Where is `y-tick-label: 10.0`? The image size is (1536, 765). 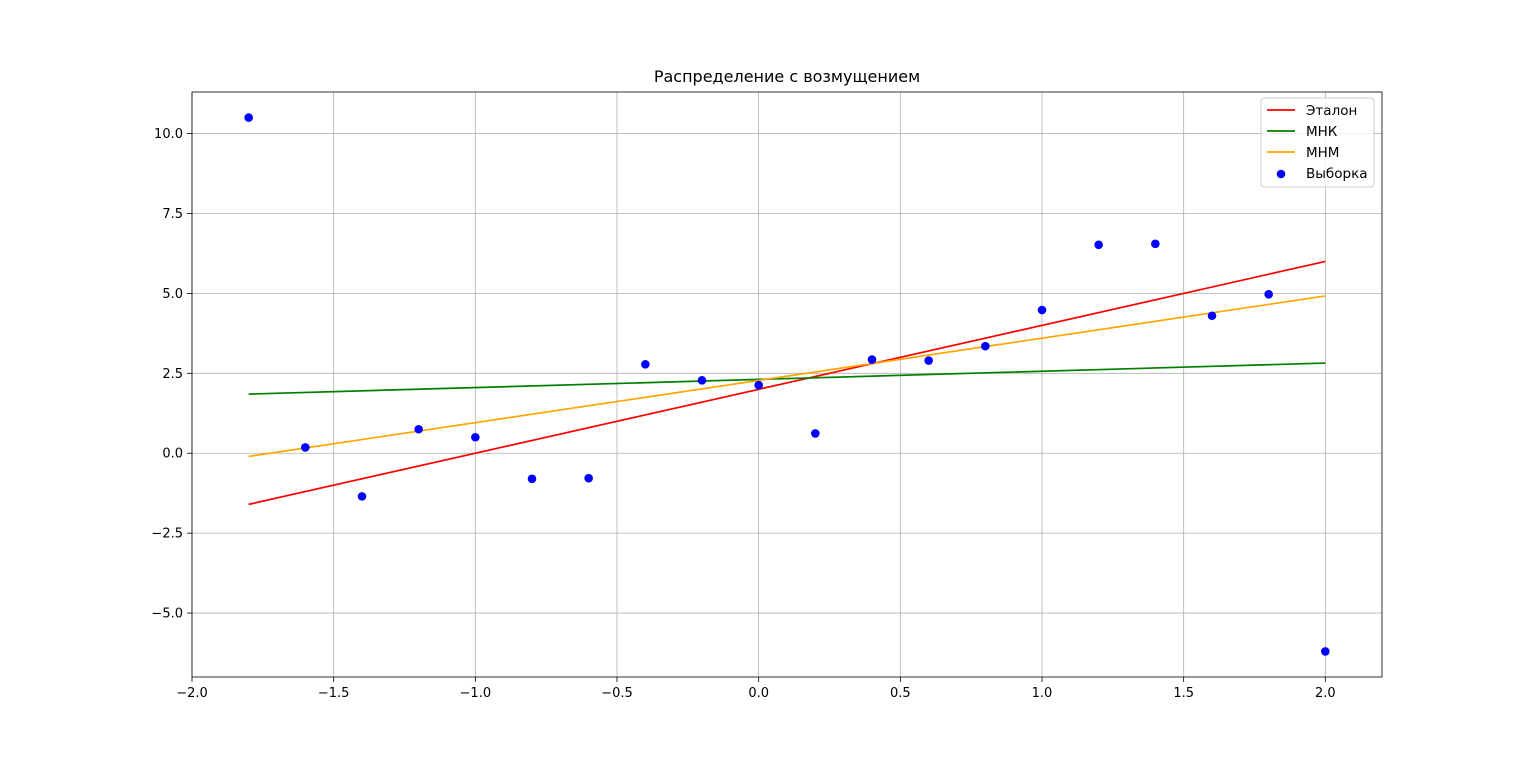
y-tick-label: 10.0 is located at coordinates (168, 134).